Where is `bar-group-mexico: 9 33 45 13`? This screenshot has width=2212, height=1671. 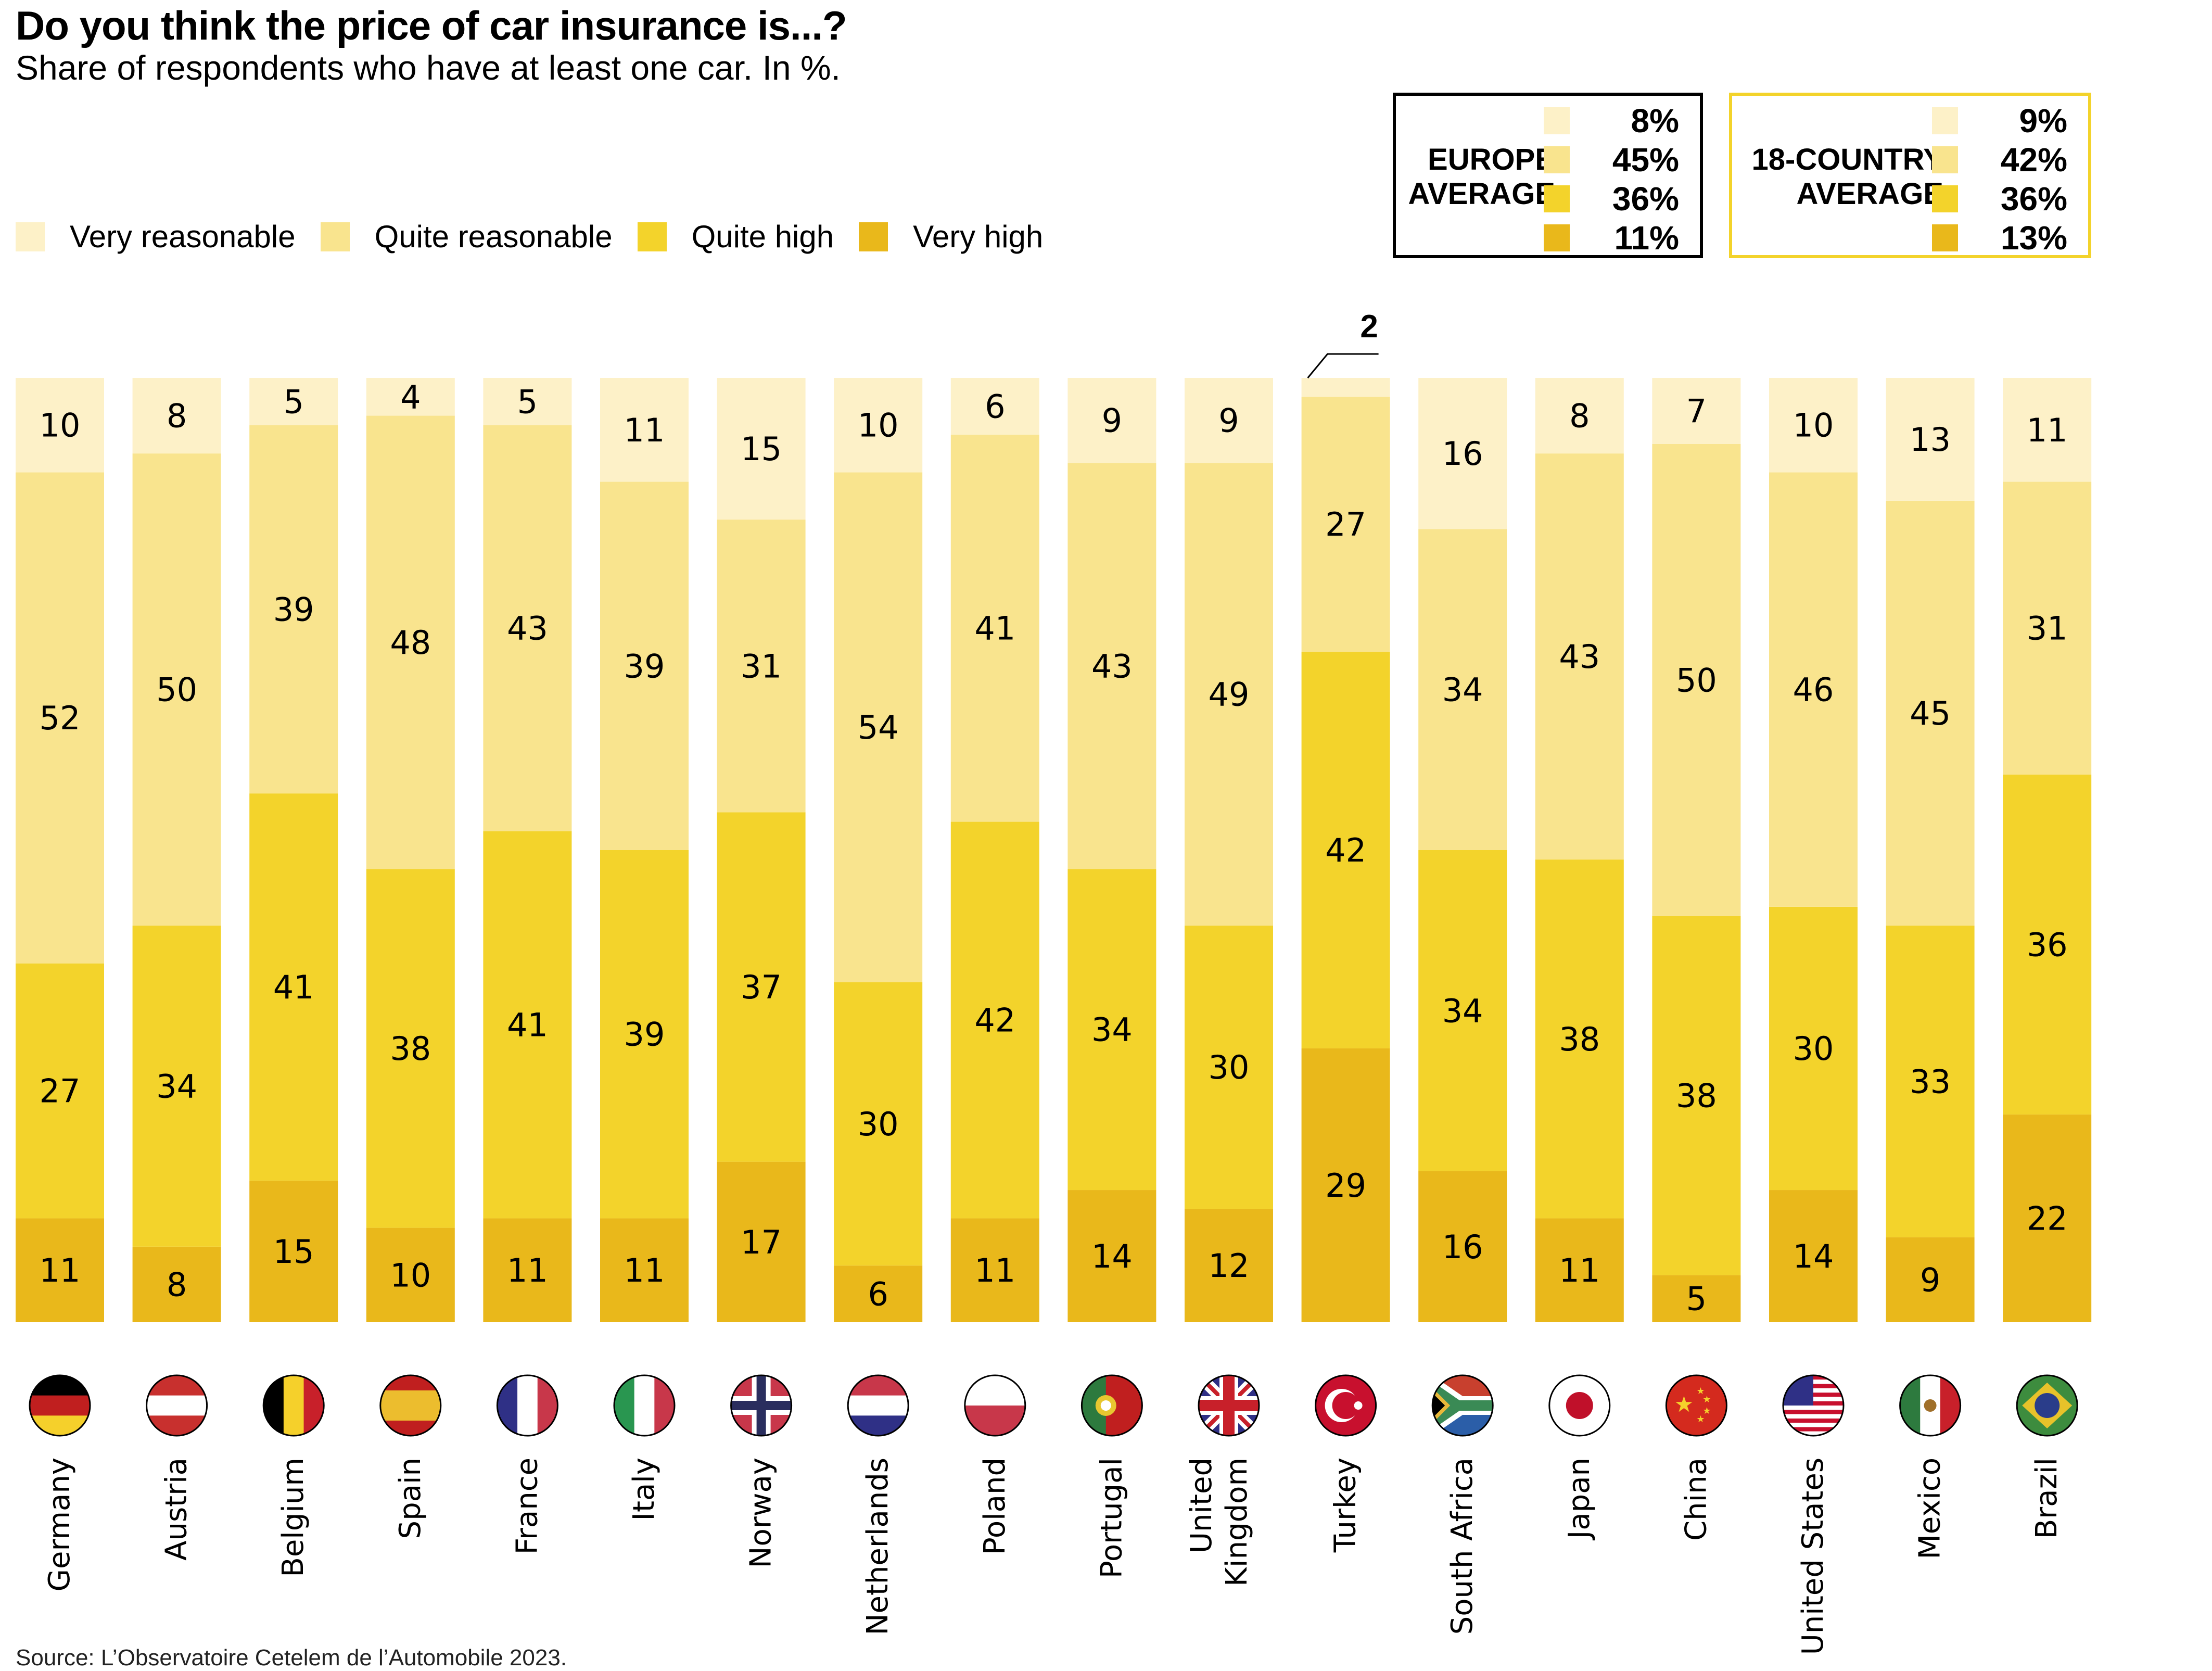
bar-group-mexico: 9 33 45 13 is located at coordinates (1931, 850).